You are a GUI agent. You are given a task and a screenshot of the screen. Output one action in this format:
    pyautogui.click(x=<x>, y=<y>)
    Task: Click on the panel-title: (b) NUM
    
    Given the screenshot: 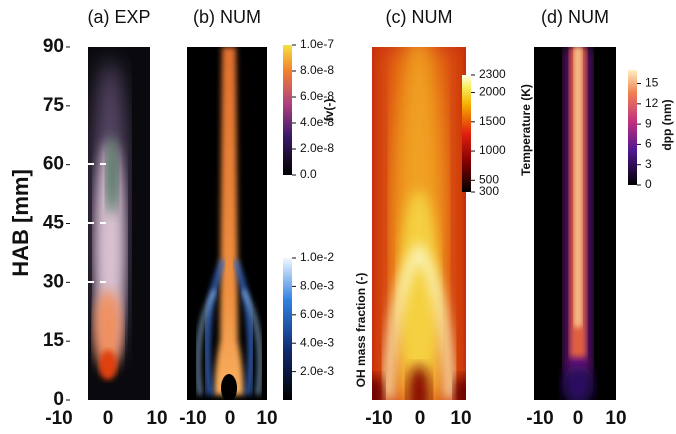 What is the action you would take?
    pyautogui.click(x=227, y=17)
    